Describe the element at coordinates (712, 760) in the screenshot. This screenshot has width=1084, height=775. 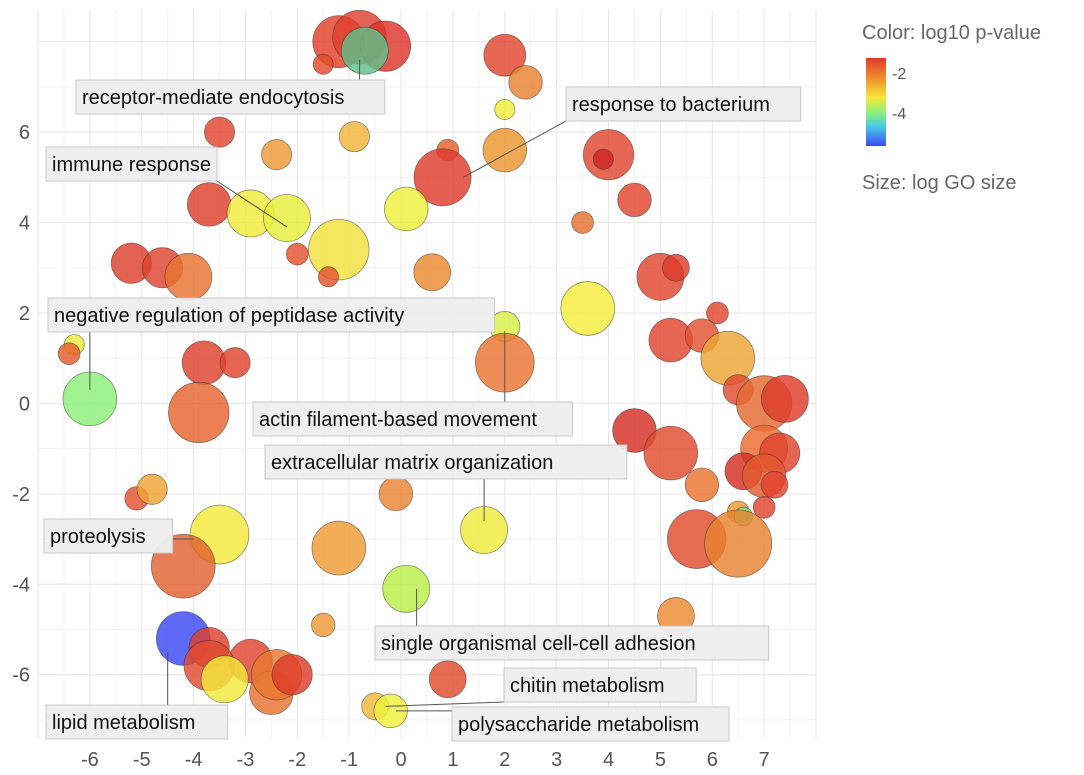
I see `x-tick-label: 6` at that location.